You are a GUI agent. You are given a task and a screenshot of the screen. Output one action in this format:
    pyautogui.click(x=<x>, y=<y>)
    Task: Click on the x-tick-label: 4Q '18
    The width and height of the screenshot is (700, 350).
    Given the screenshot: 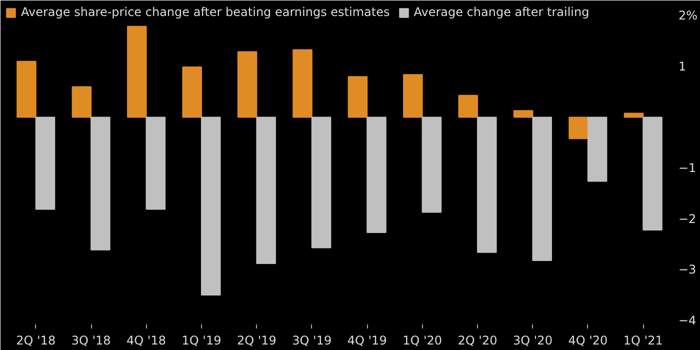 What is the action you would take?
    pyautogui.click(x=146, y=341)
    